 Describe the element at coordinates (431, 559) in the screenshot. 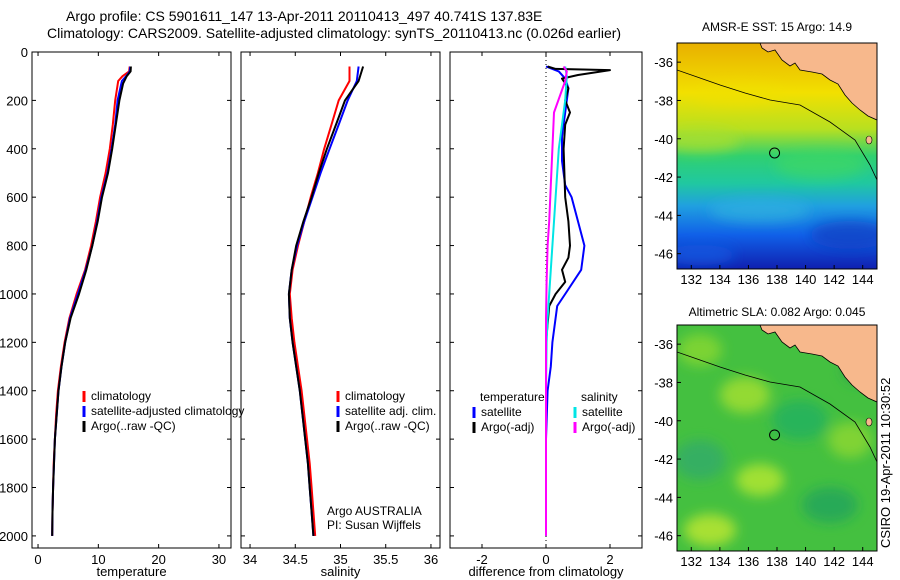

I see `x-tick-label: 36` at that location.